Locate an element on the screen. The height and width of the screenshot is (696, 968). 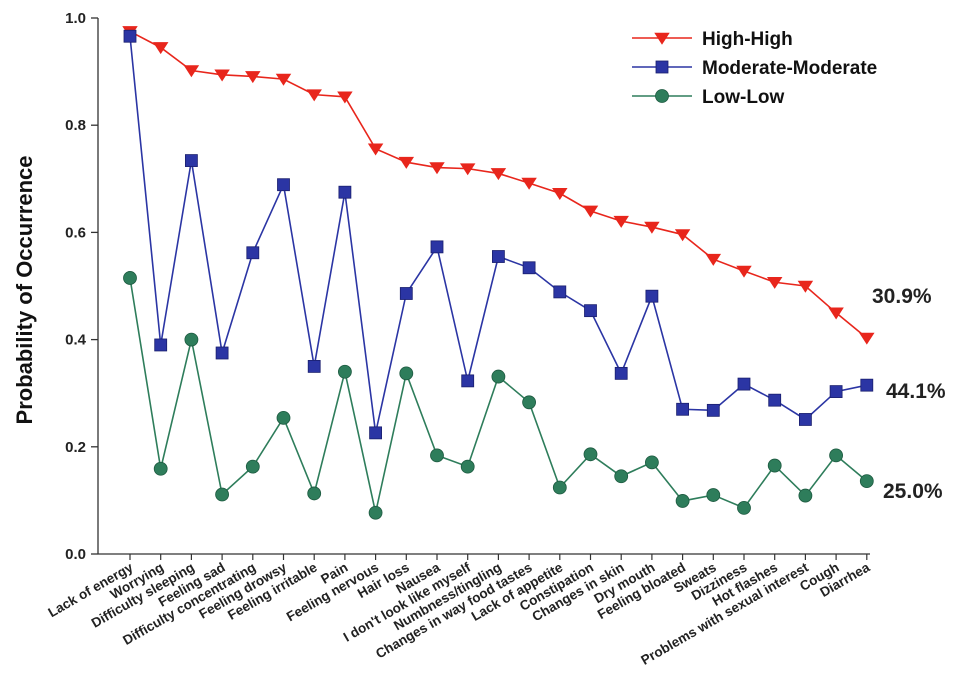
y-tick-label: 0.0 is located at coordinates (75, 554).